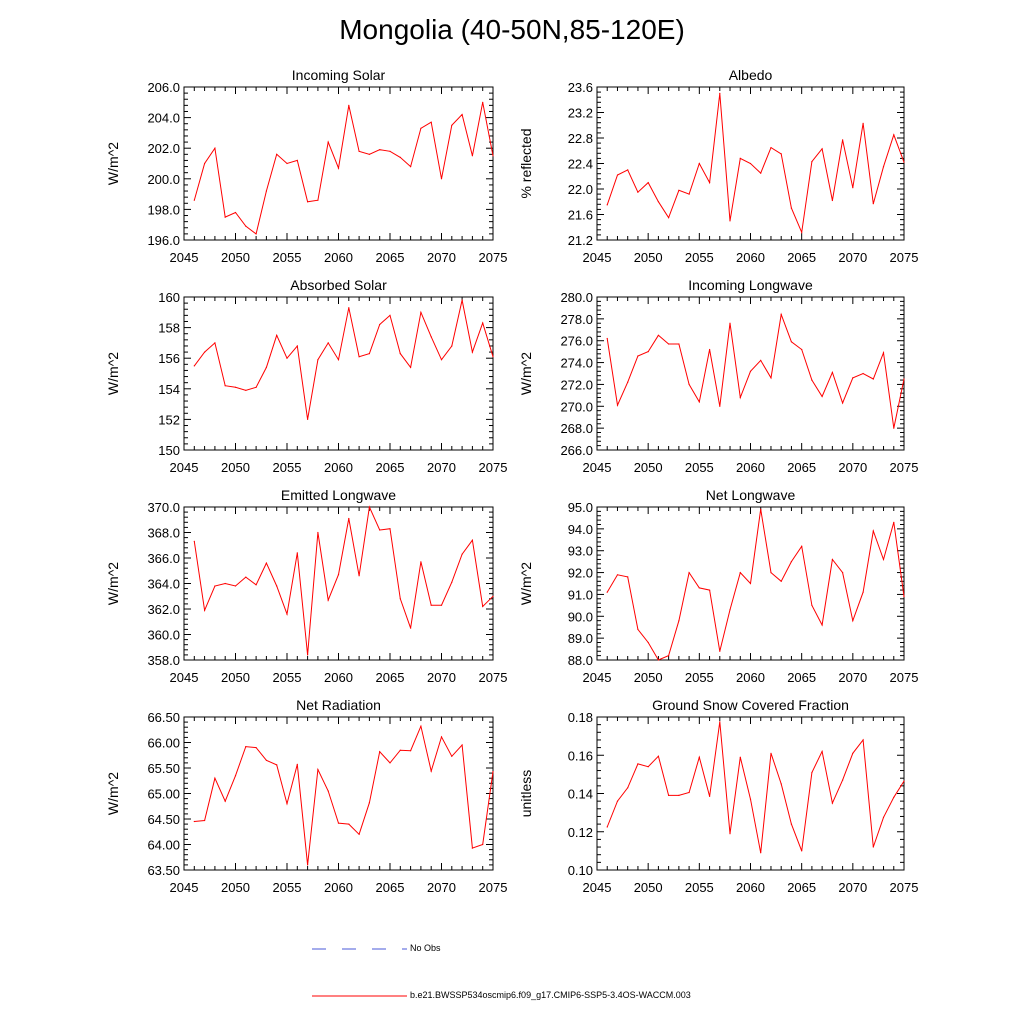 Image resolution: width=1024 pixels, height=1024 pixels. Describe the element at coordinates (580, 529) in the screenshot. I see `y-tick-label: 94.0` at that location.